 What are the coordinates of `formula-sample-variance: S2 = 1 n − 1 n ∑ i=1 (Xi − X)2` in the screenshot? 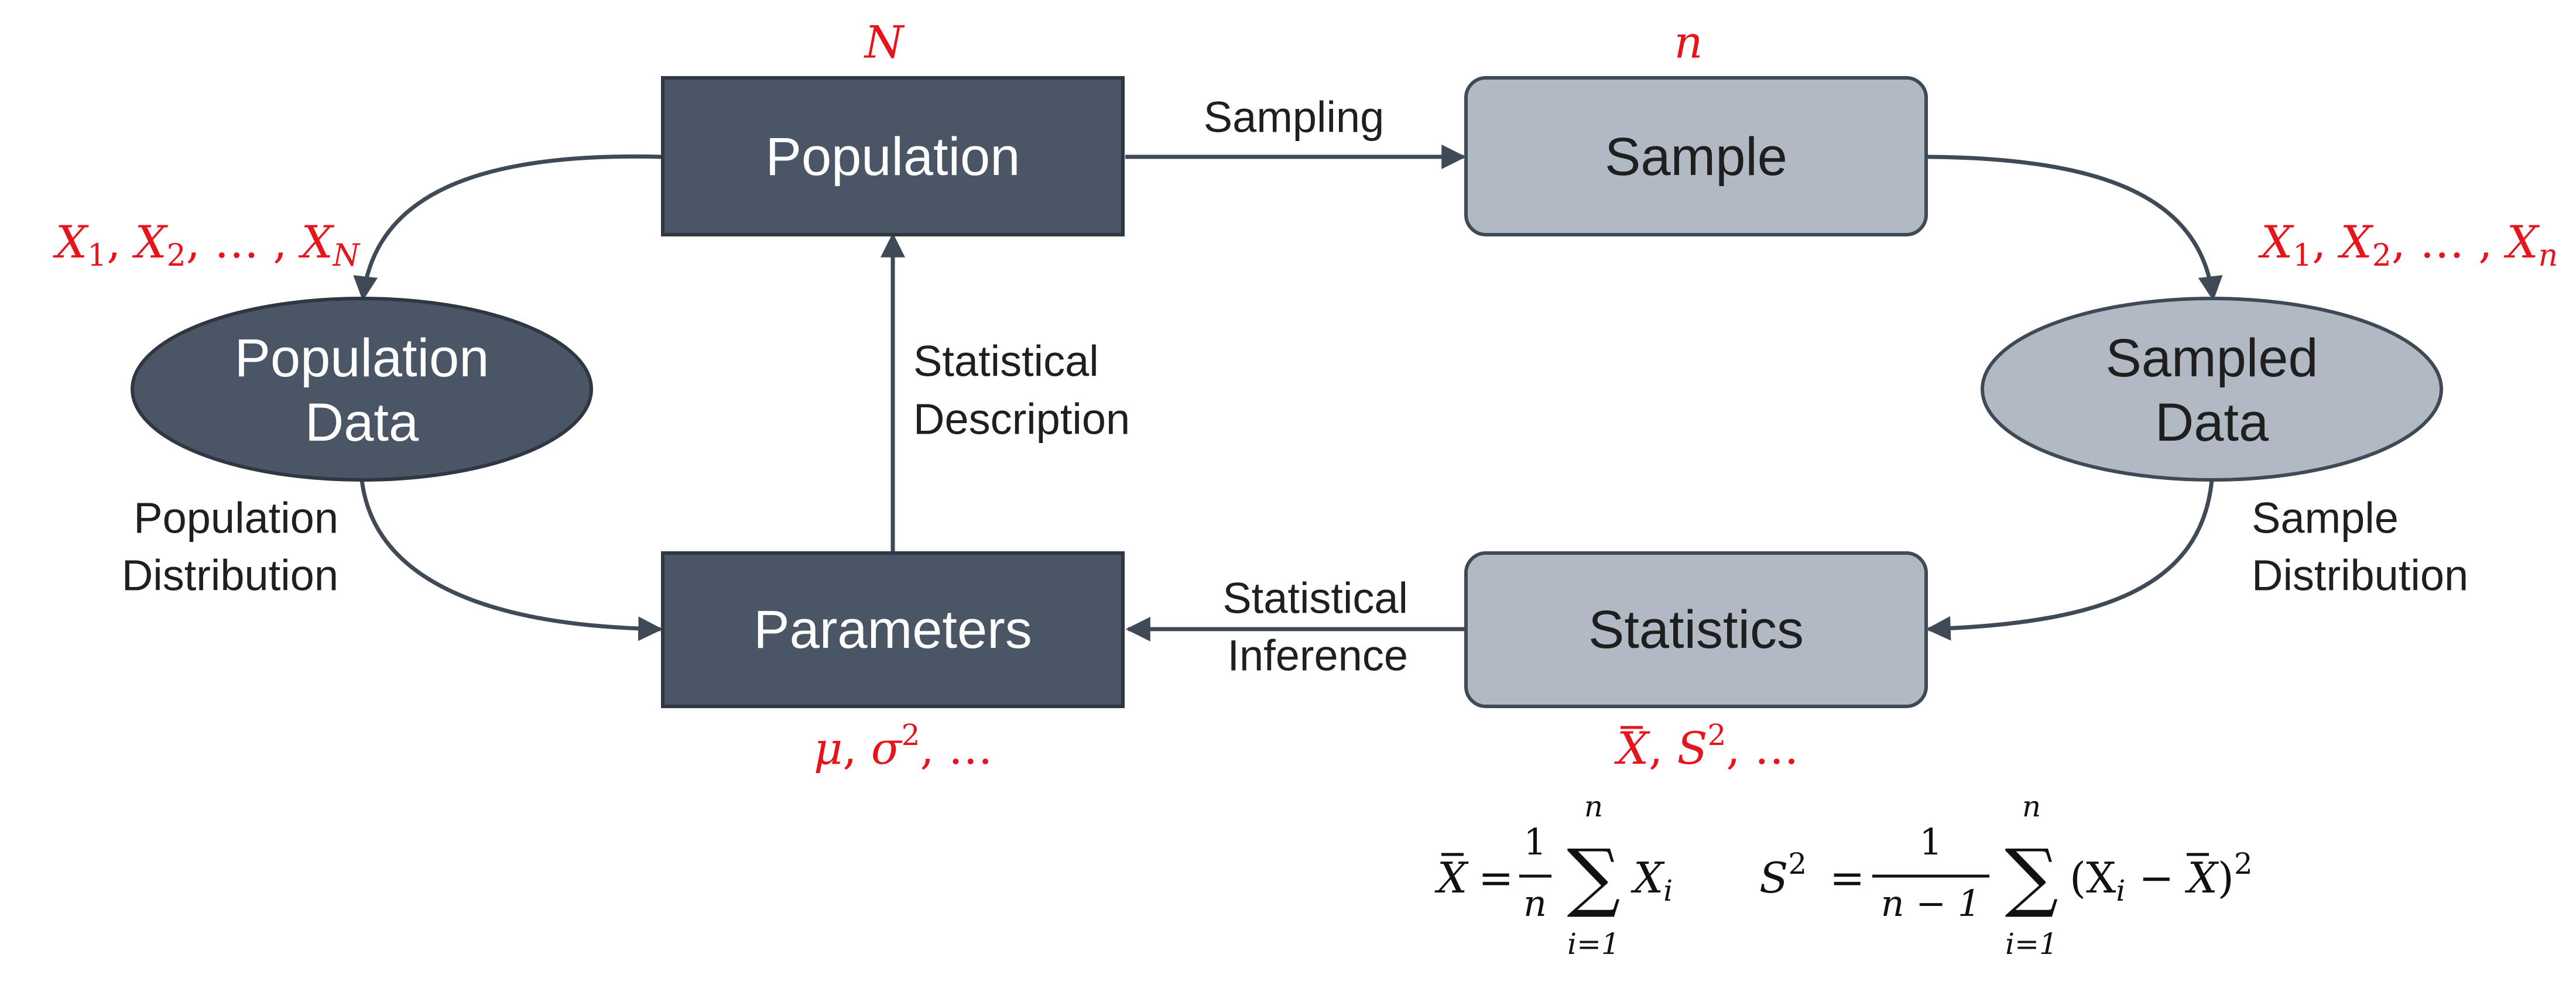 It's located at (2006, 875).